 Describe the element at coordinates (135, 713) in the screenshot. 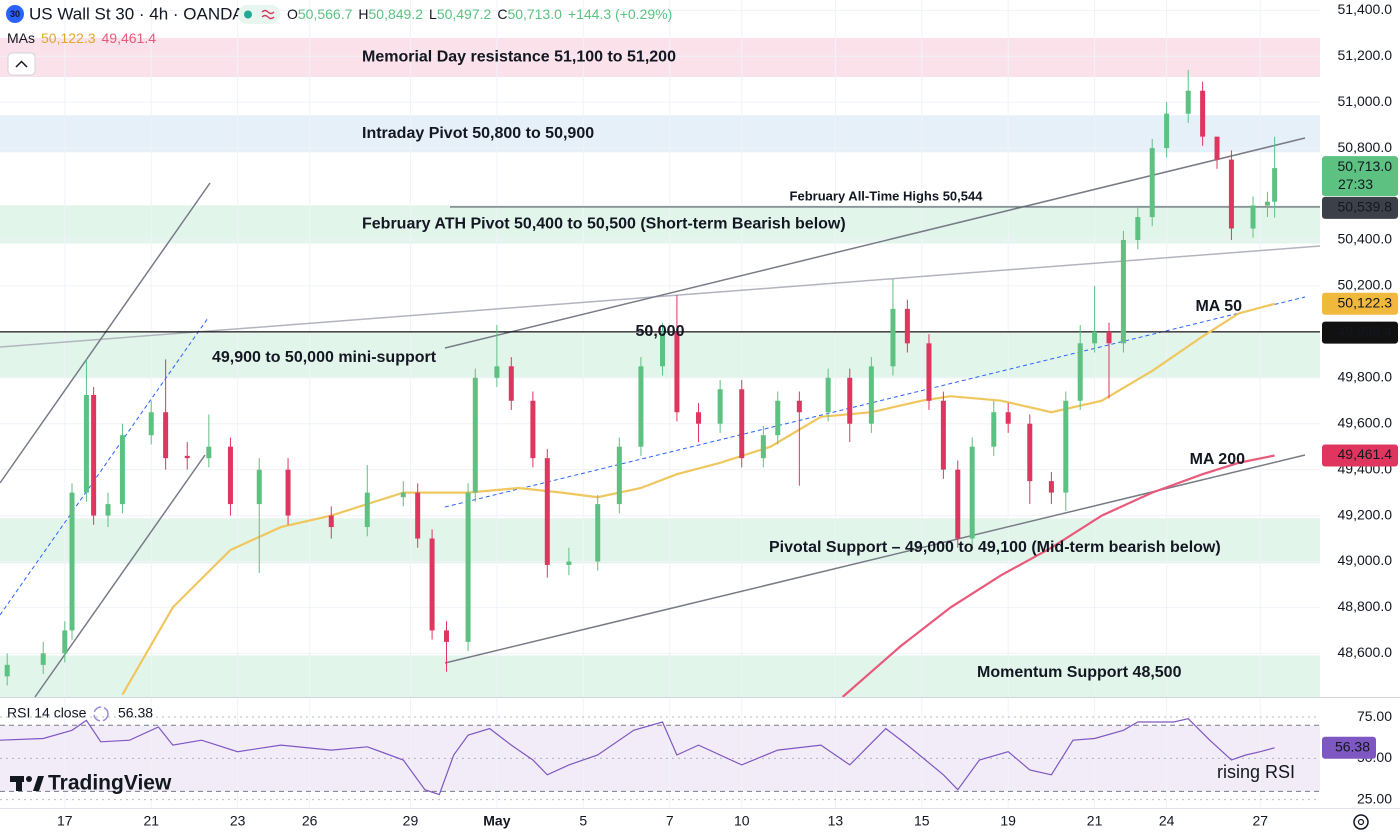

I see `rsi-value: 56.38` at that location.